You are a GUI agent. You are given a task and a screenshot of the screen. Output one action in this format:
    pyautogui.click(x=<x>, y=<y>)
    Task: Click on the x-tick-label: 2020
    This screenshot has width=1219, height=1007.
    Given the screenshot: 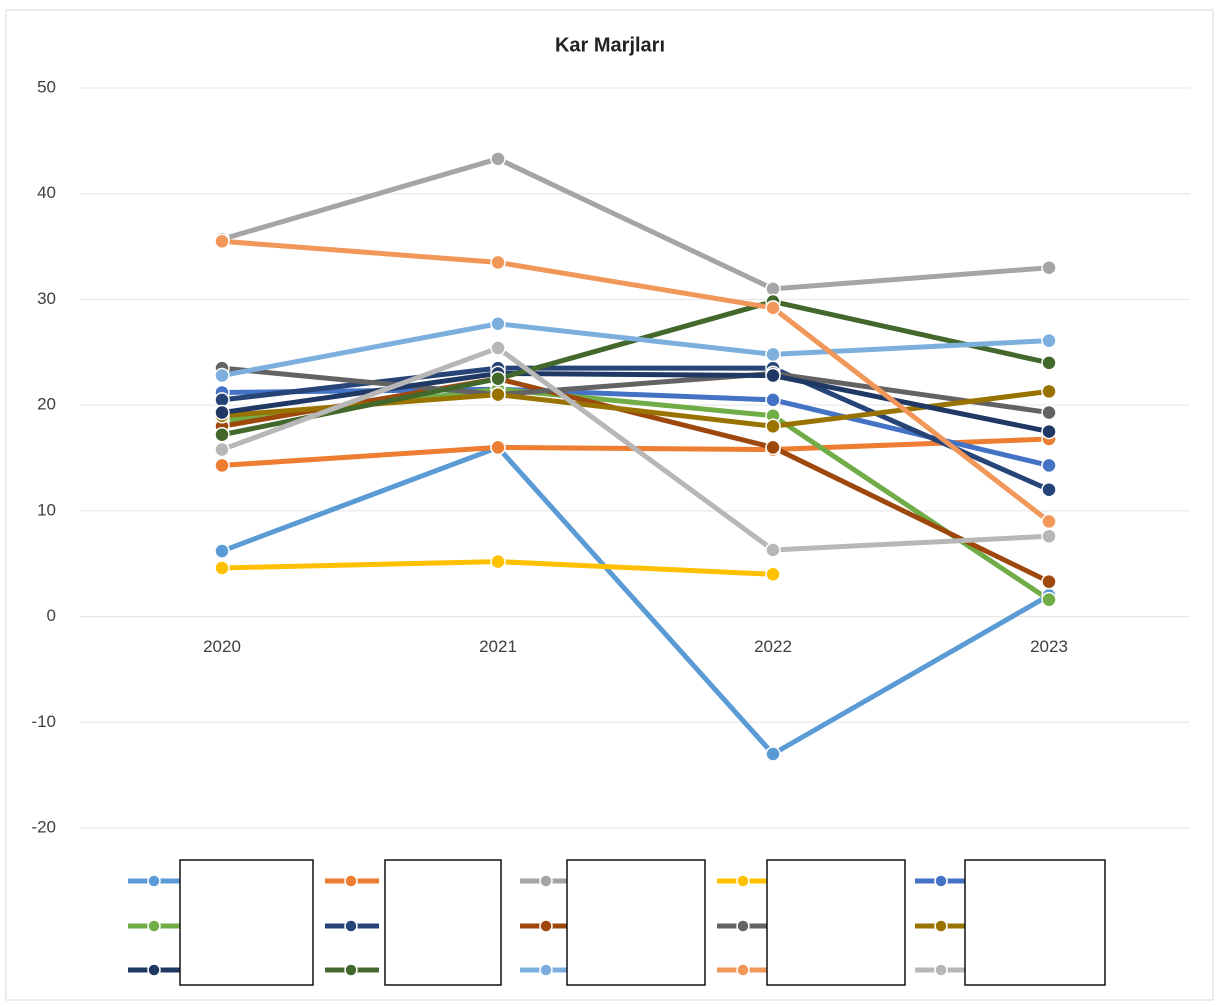 What is the action you would take?
    pyautogui.click(x=222, y=646)
    